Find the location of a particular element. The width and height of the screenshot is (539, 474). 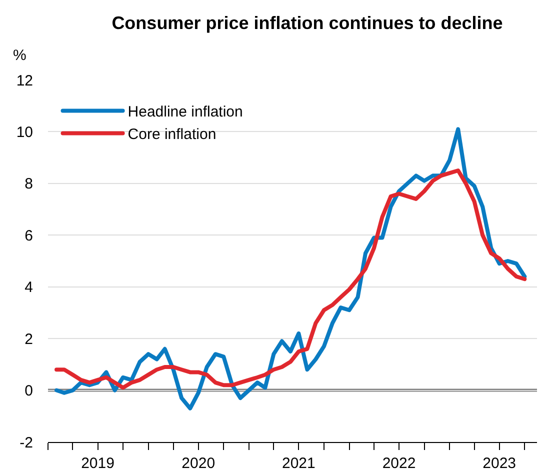

x-tick-label: 2019 is located at coordinates (97, 463).